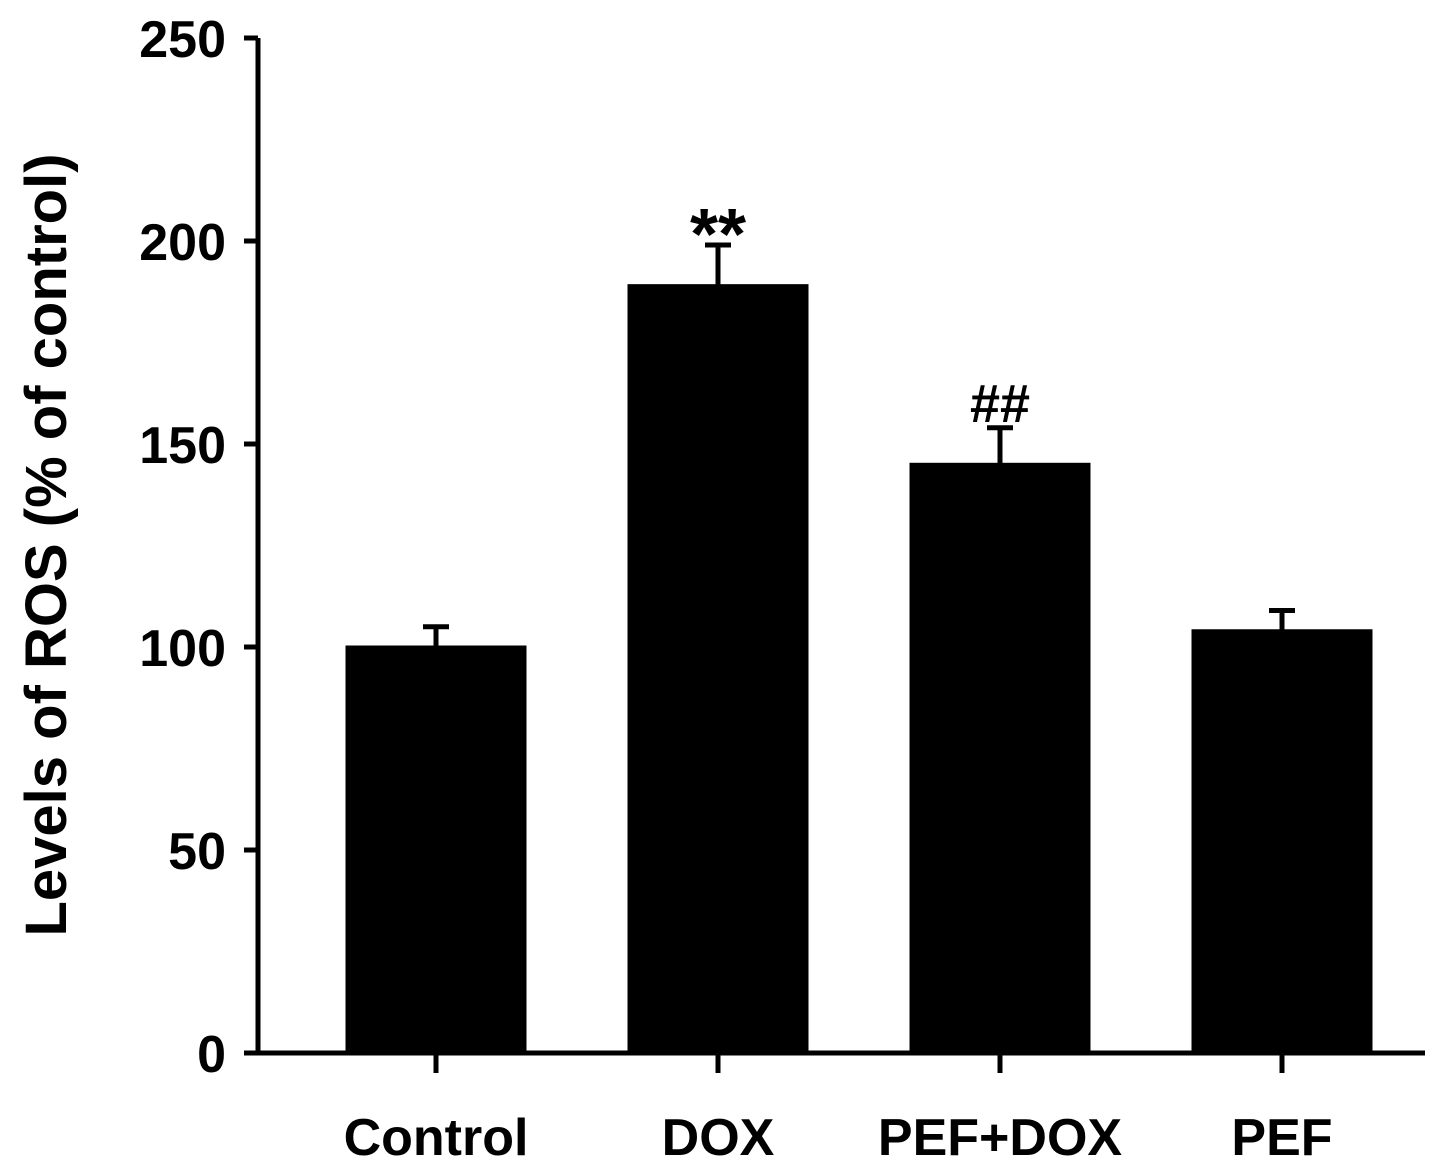 The image size is (1441, 1174). Describe the element at coordinates (1282, 842) in the screenshot. I see `bar-pef` at that location.